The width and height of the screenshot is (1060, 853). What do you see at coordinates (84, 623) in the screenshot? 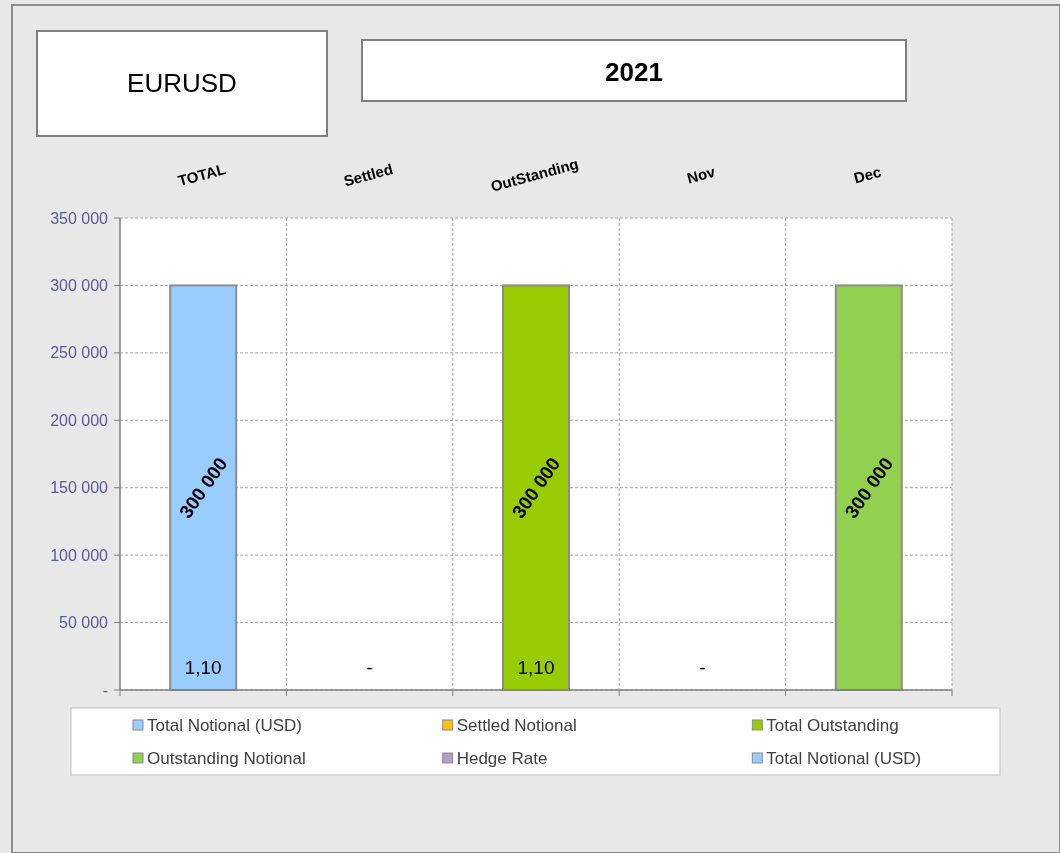
I see `y-tick-label: 50 000` at bounding box center [84, 623].